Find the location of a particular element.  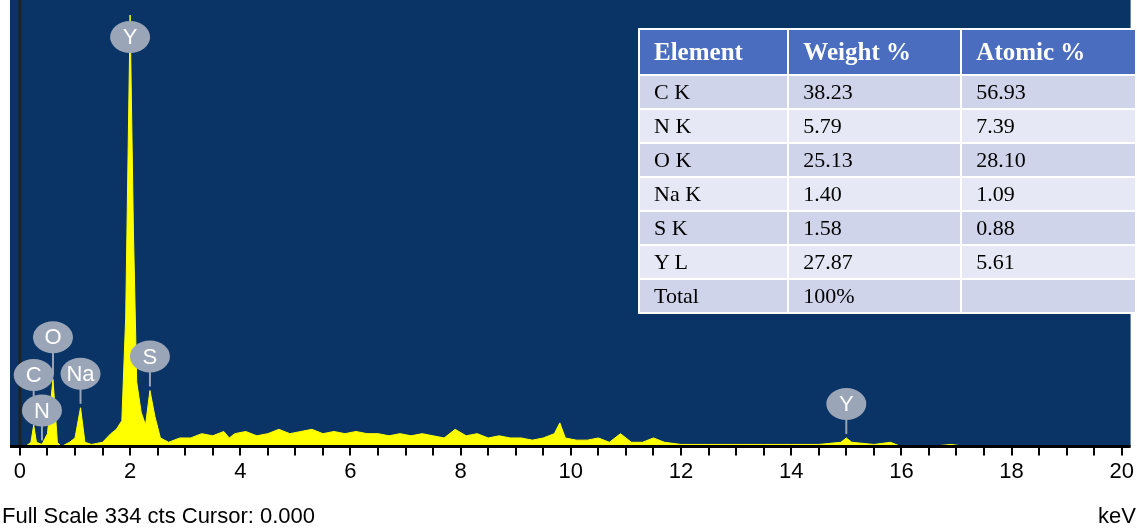

x-tick-label: 0 is located at coordinates (20, 470).